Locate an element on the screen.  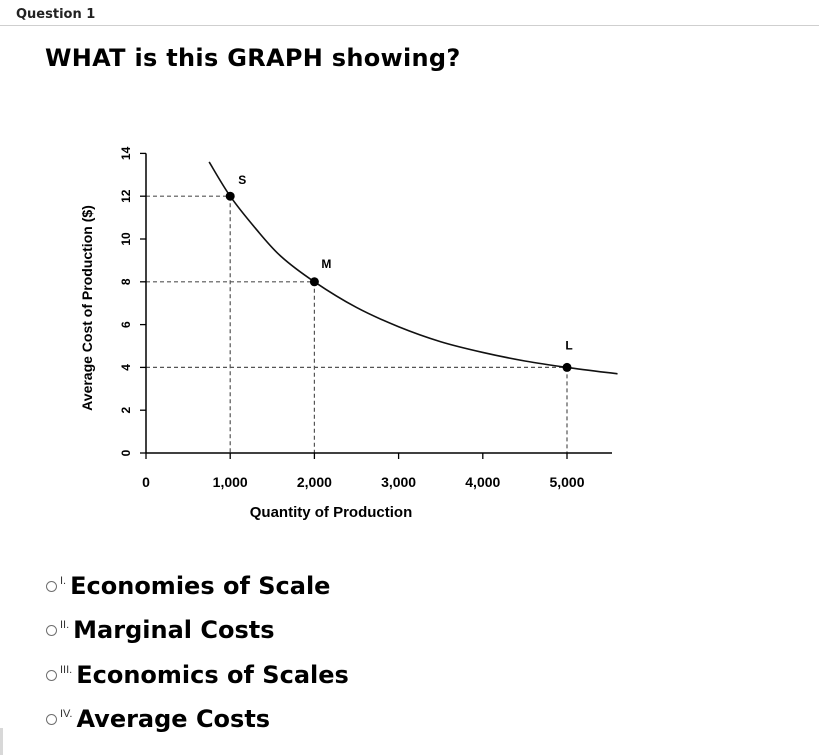
point-label-l: L is located at coordinates (568, 345).